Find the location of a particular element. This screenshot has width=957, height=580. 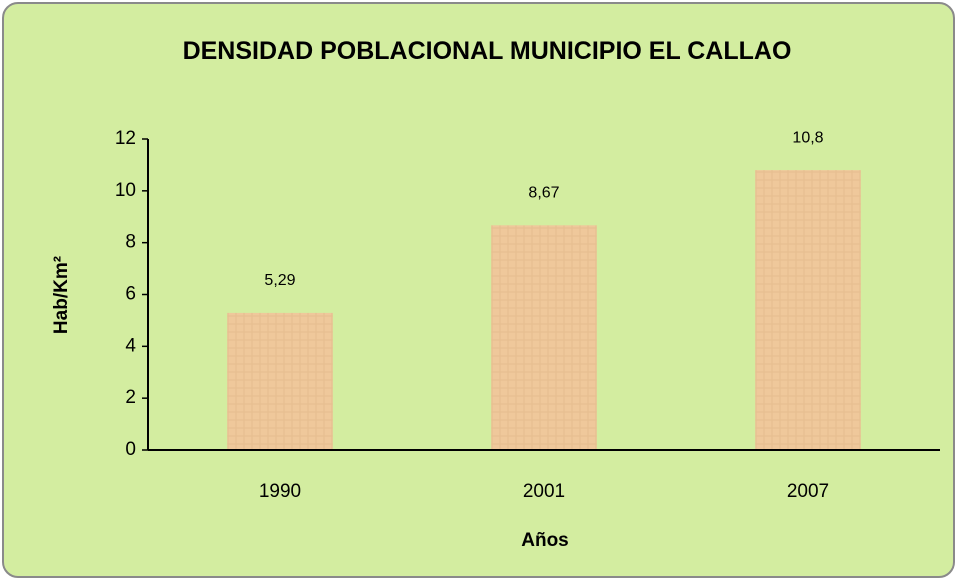

x-tick-label: 2007 is located at coordinates (808, 491).